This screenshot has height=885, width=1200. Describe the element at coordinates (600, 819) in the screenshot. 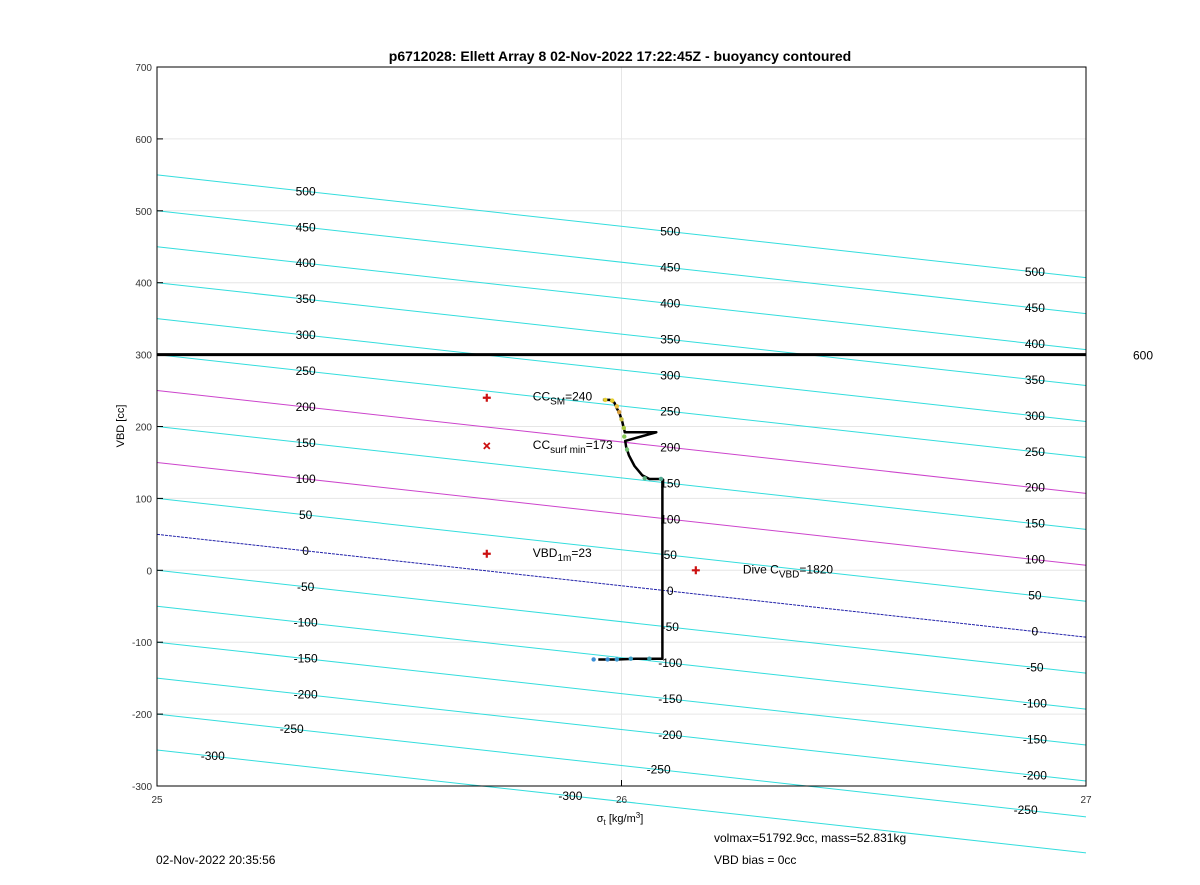

I see `x-axis-label-symbol: σ` at that location.